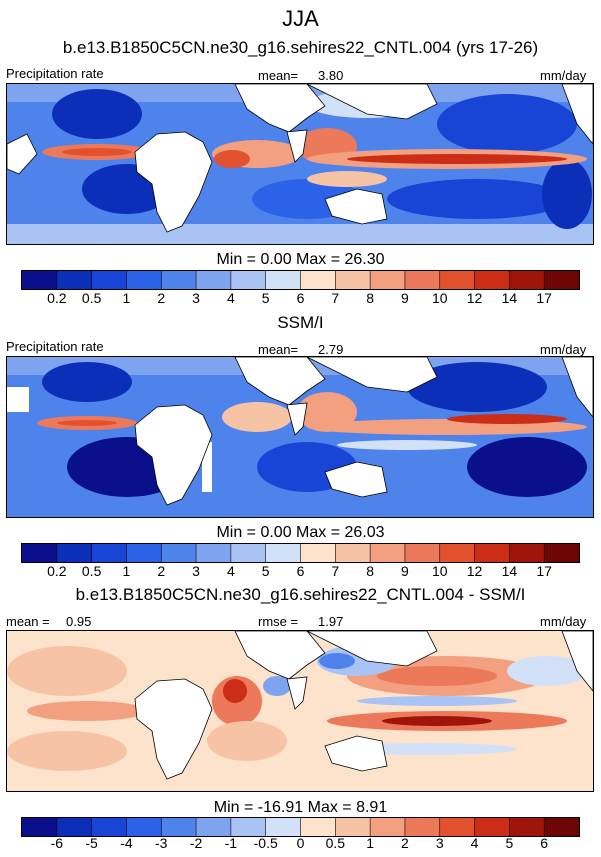 Image resolution: width=601 pixels, height=857 pixels. I want to click on colorbar-tick-label: -3, so click(161, 843).